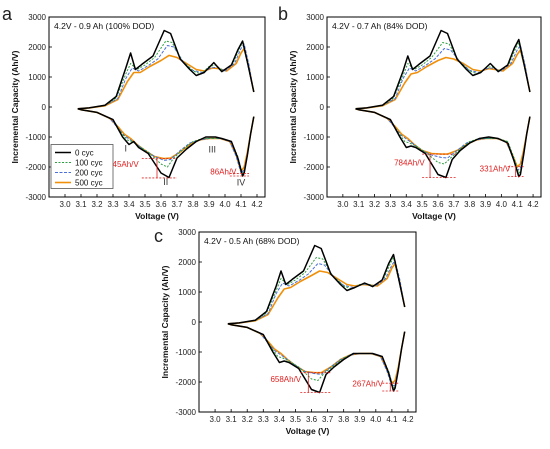  I want to click on annotation-label: 784Ah/V, so click(409, 163).